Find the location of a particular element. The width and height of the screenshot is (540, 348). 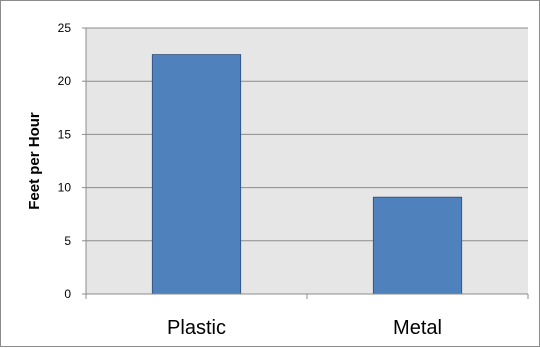

y-tick-label: 15 is located at coordinates (65, 134).